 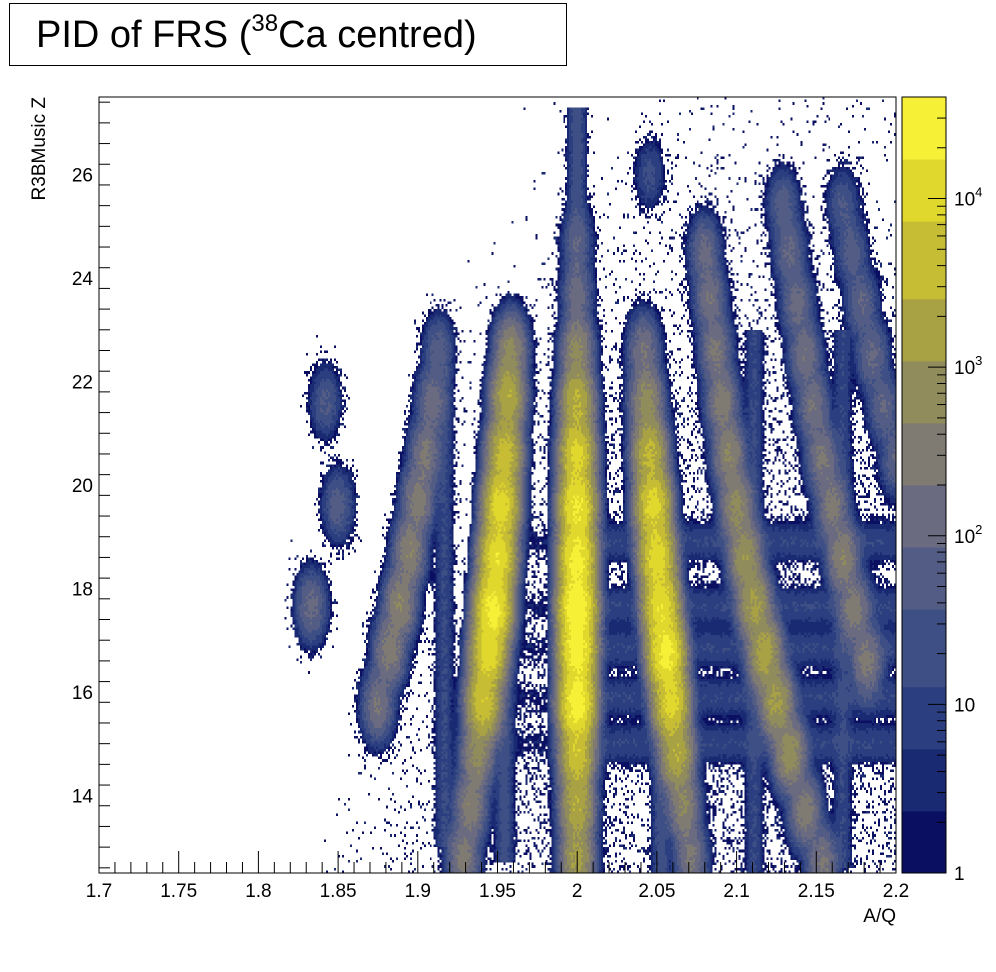 I want to click on x-tick-label: 1.8, so click(x=258, y=891).